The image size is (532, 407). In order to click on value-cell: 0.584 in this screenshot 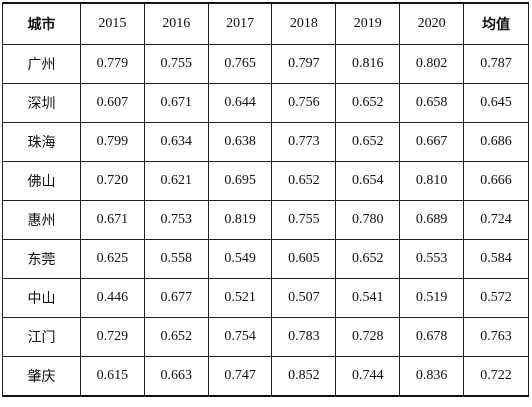, I will do `click(496, 259)`.